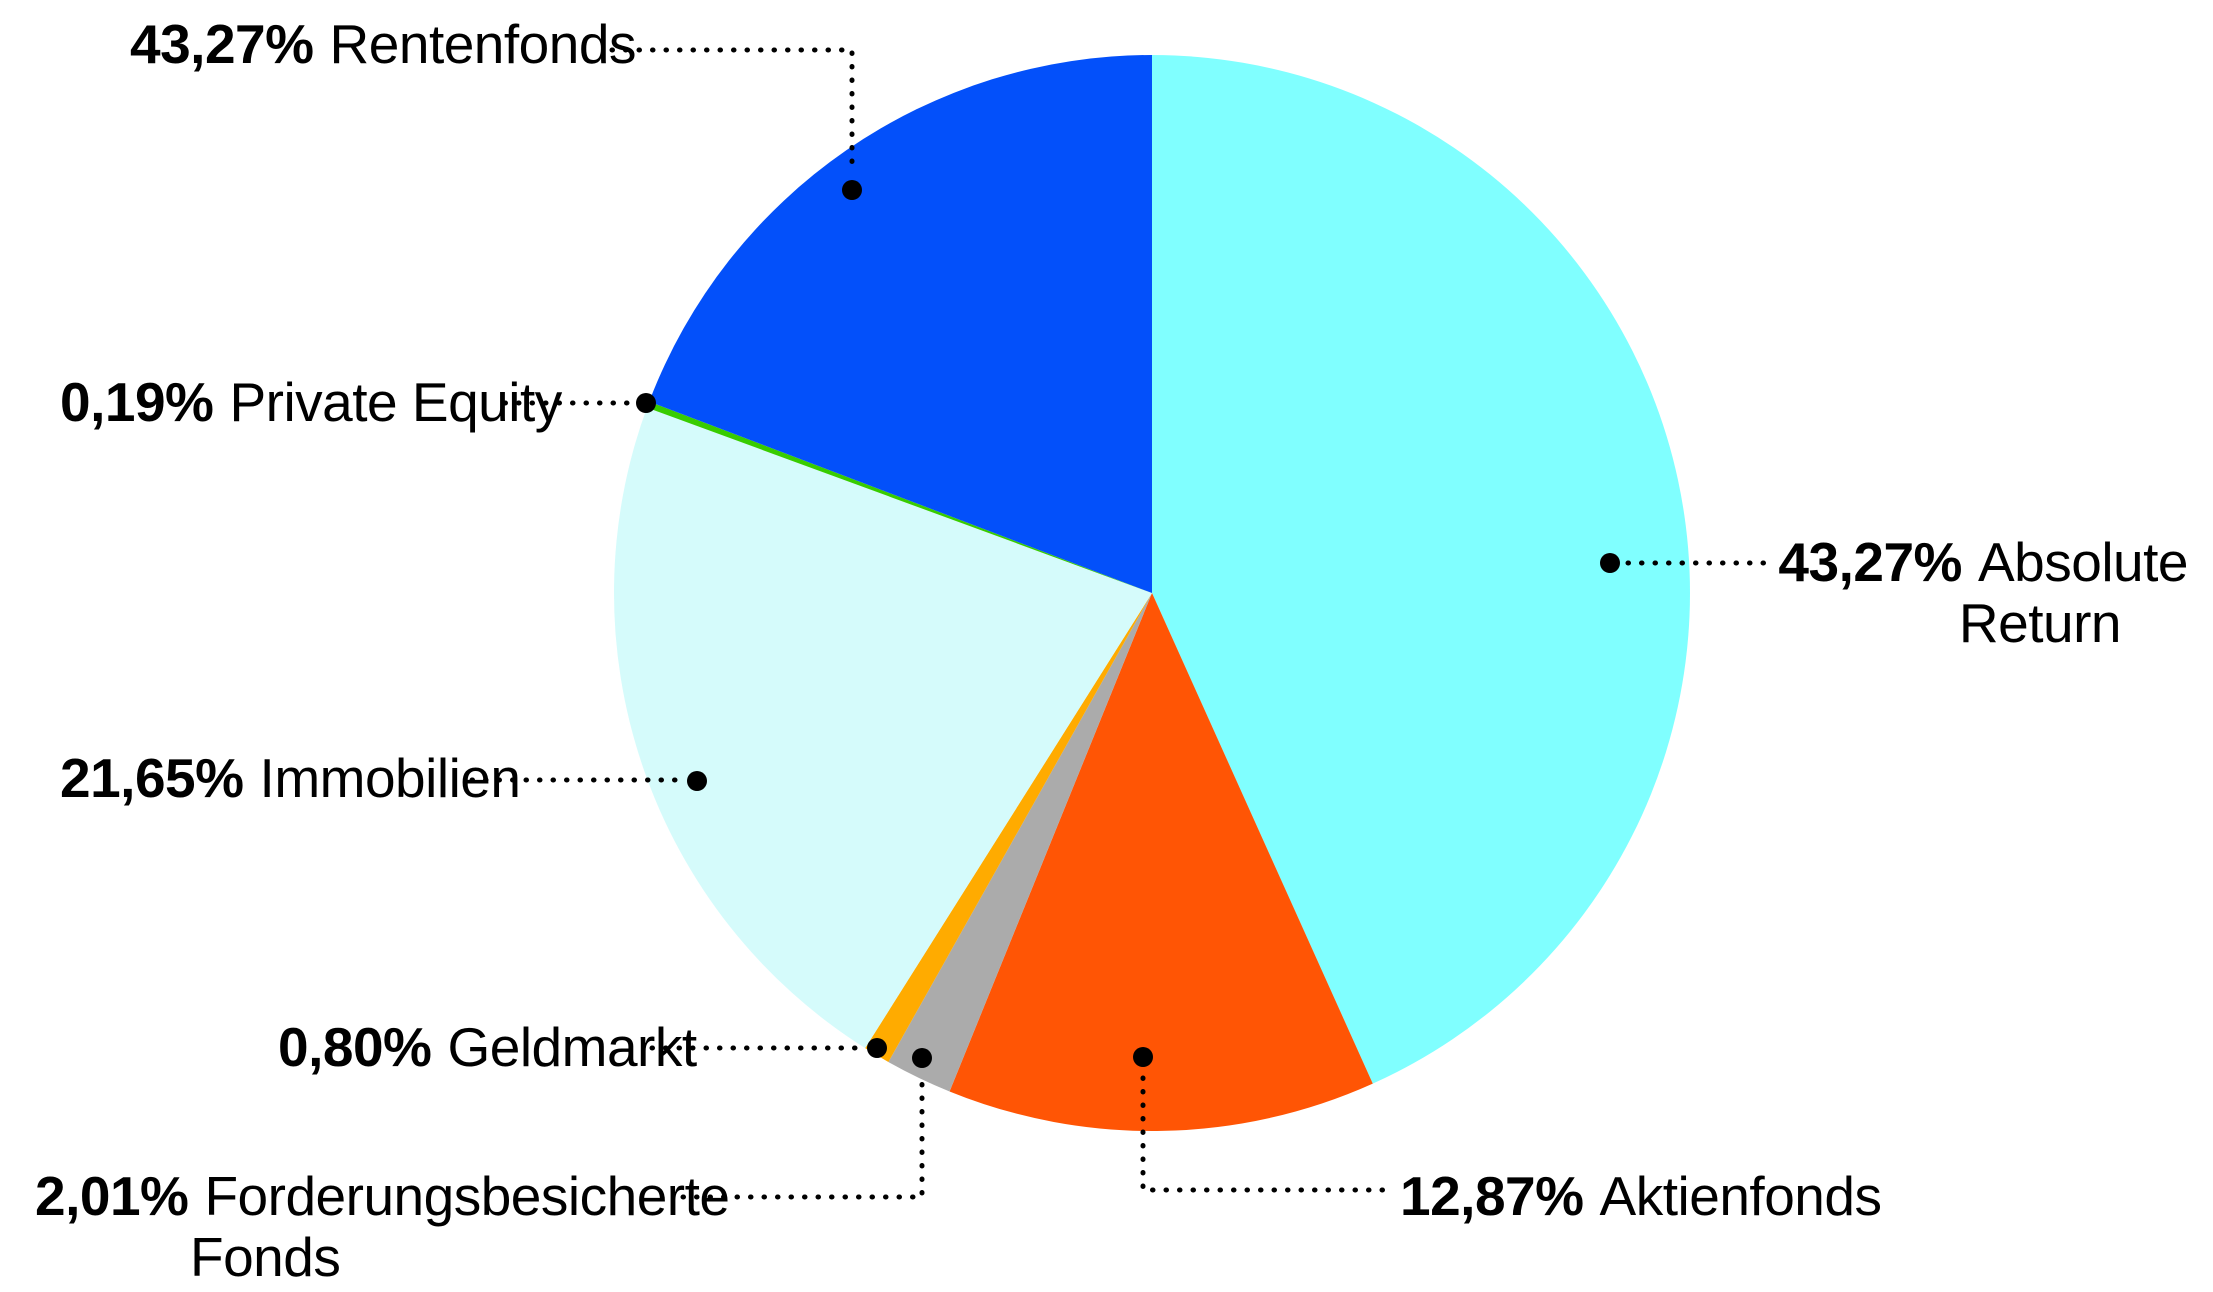 This screenshot has height=1292, width=2213. What do you see at coordinates (222, 44) in the screenshot?
I see `percent-rentenfonds: 43,27%` at bounding box center [222, 44].